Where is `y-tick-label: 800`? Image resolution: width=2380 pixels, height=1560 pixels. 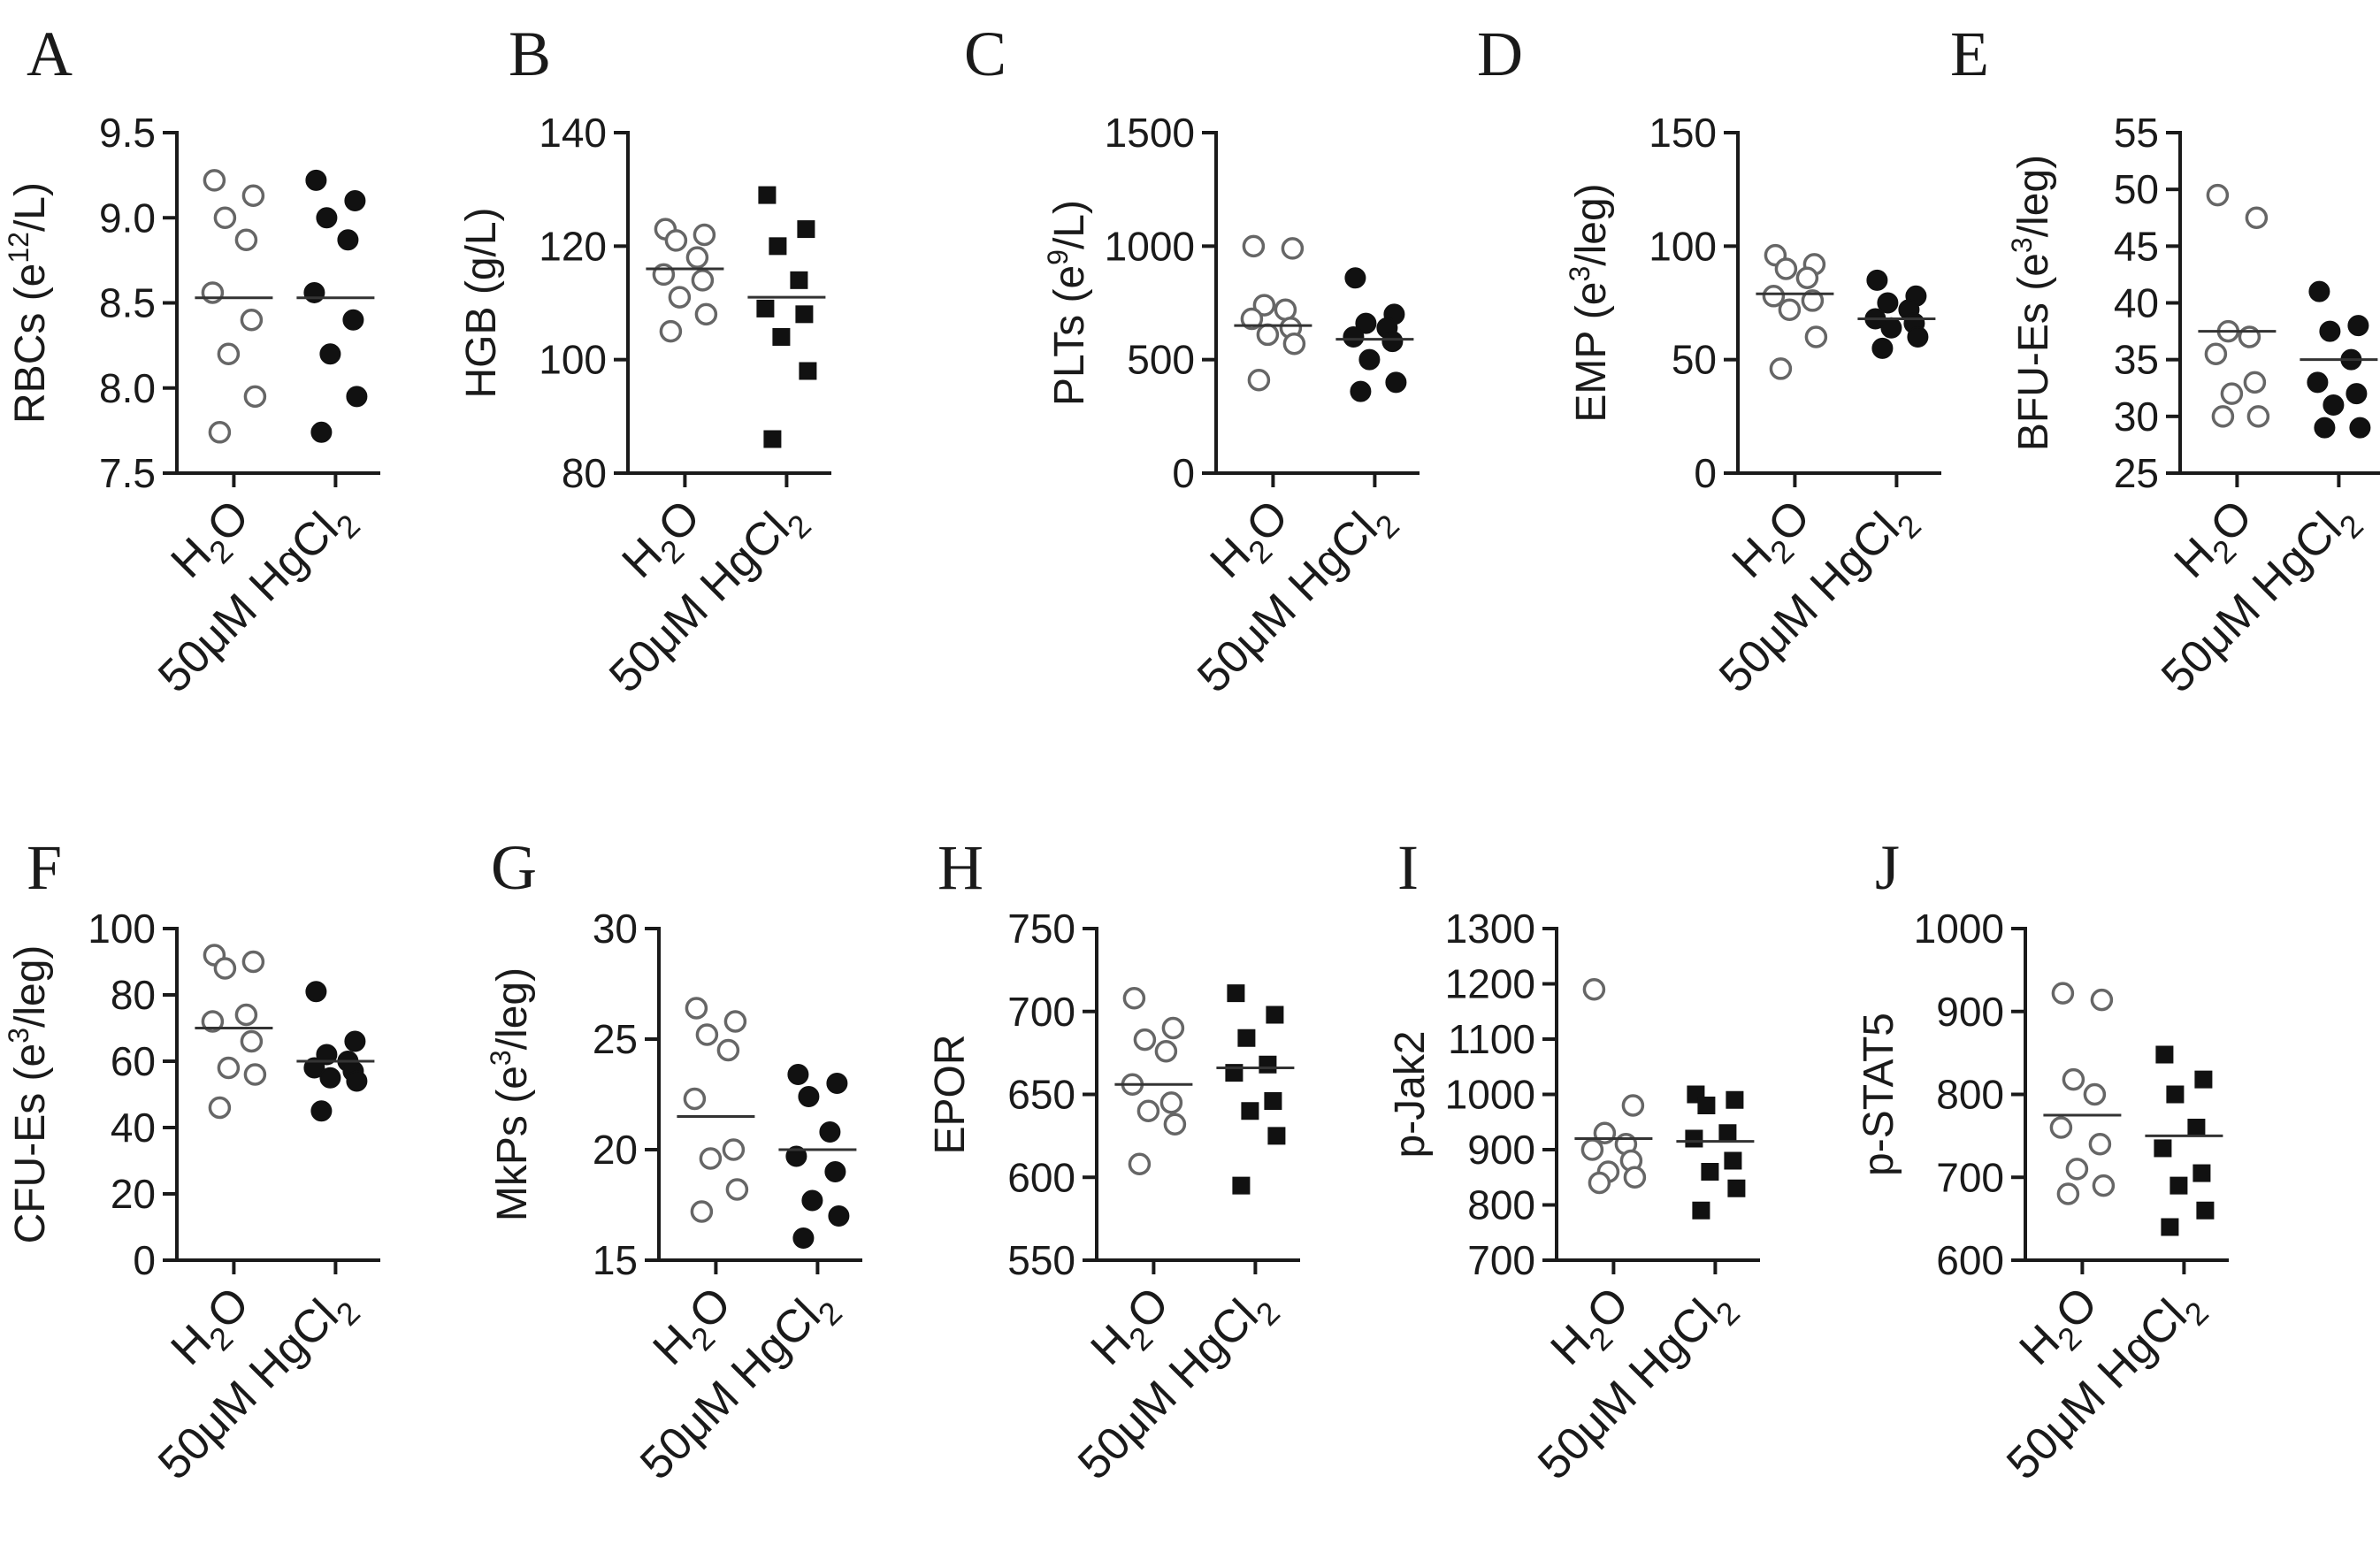 y-tick-label: 800 is located at coordinates (1970, 1095).